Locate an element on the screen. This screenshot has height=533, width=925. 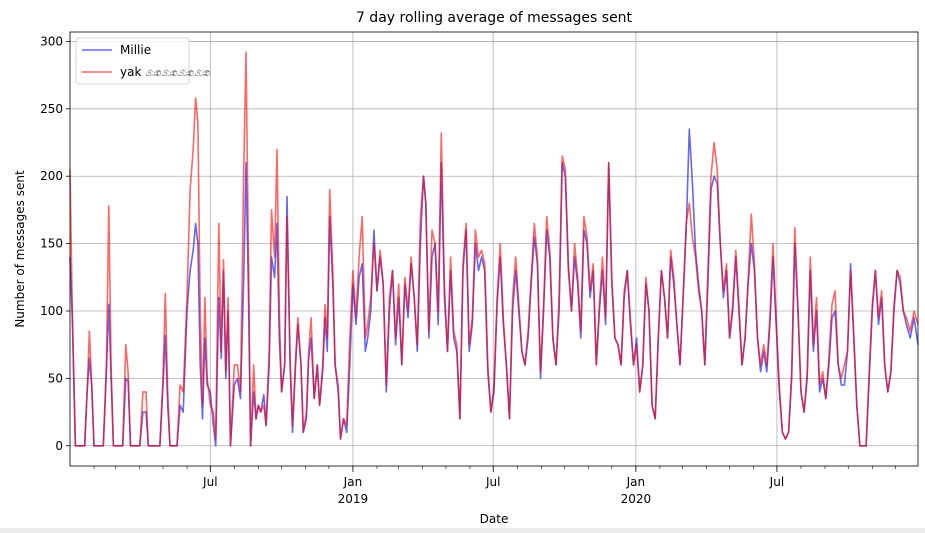
x-axis-label: Date is located at coordinates (494, 519).